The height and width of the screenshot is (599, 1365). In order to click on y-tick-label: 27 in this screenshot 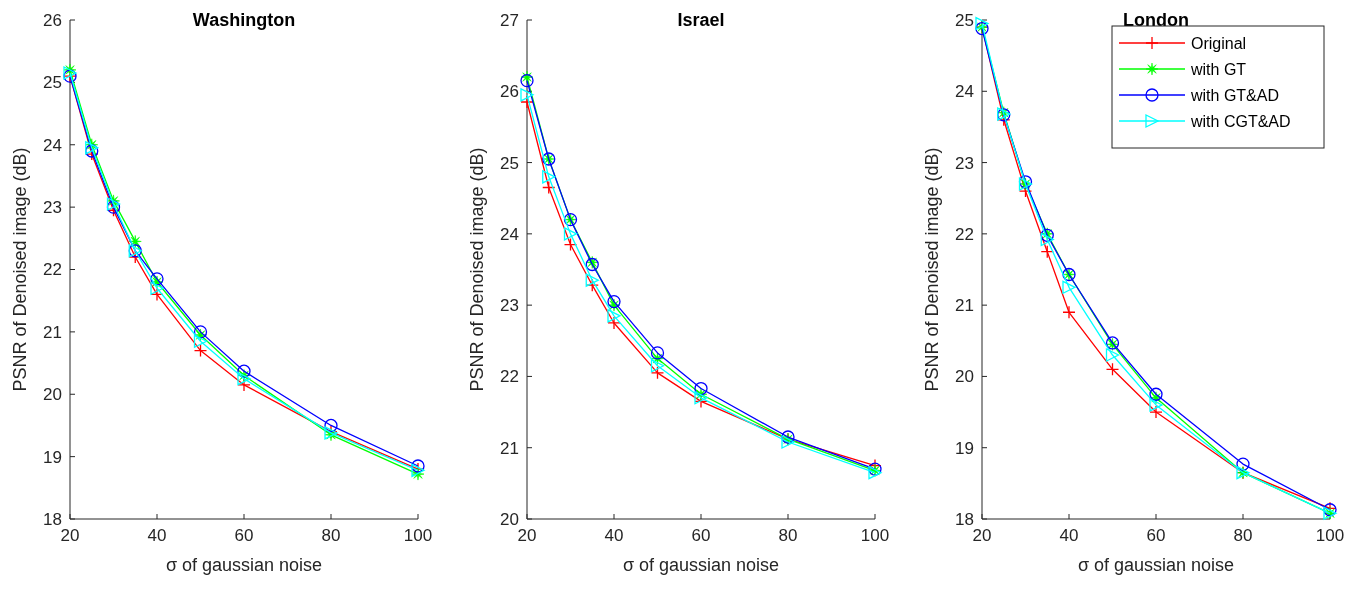, I will do `click(509, 20)`.